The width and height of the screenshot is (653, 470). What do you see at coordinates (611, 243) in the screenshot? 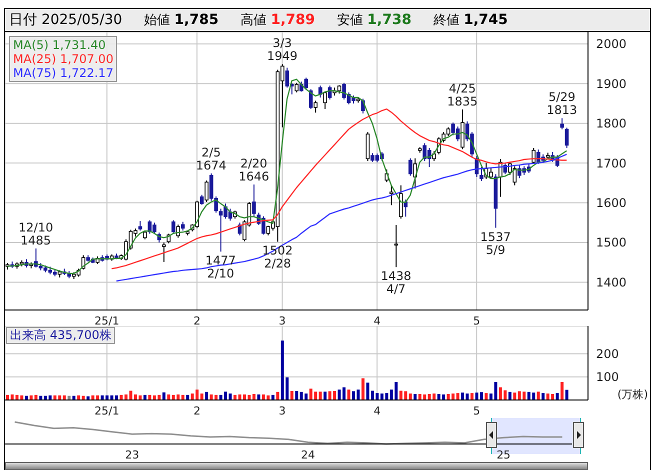
I see `y-tick-label: 1500` at bounding box center [611, 243].